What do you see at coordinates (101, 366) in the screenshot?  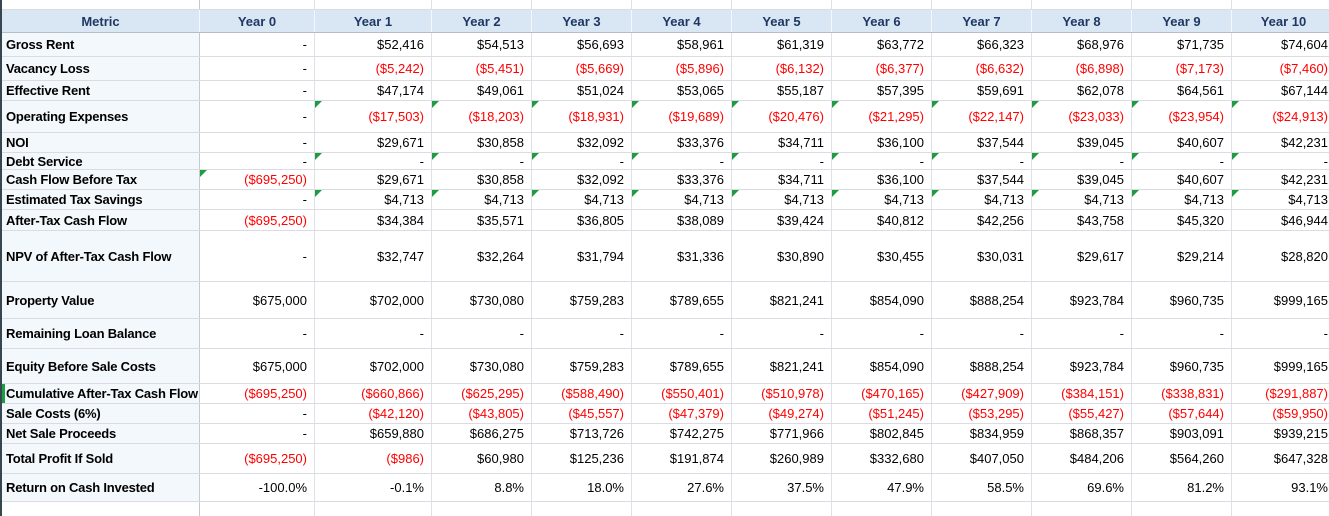 I see `row-label: Equity Before Sale Costs` at bounding box center [101, 366].